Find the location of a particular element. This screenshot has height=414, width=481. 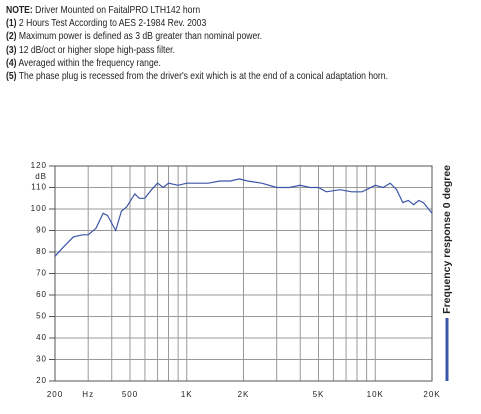

note-label: (5) is located at coordinates (11, 76).